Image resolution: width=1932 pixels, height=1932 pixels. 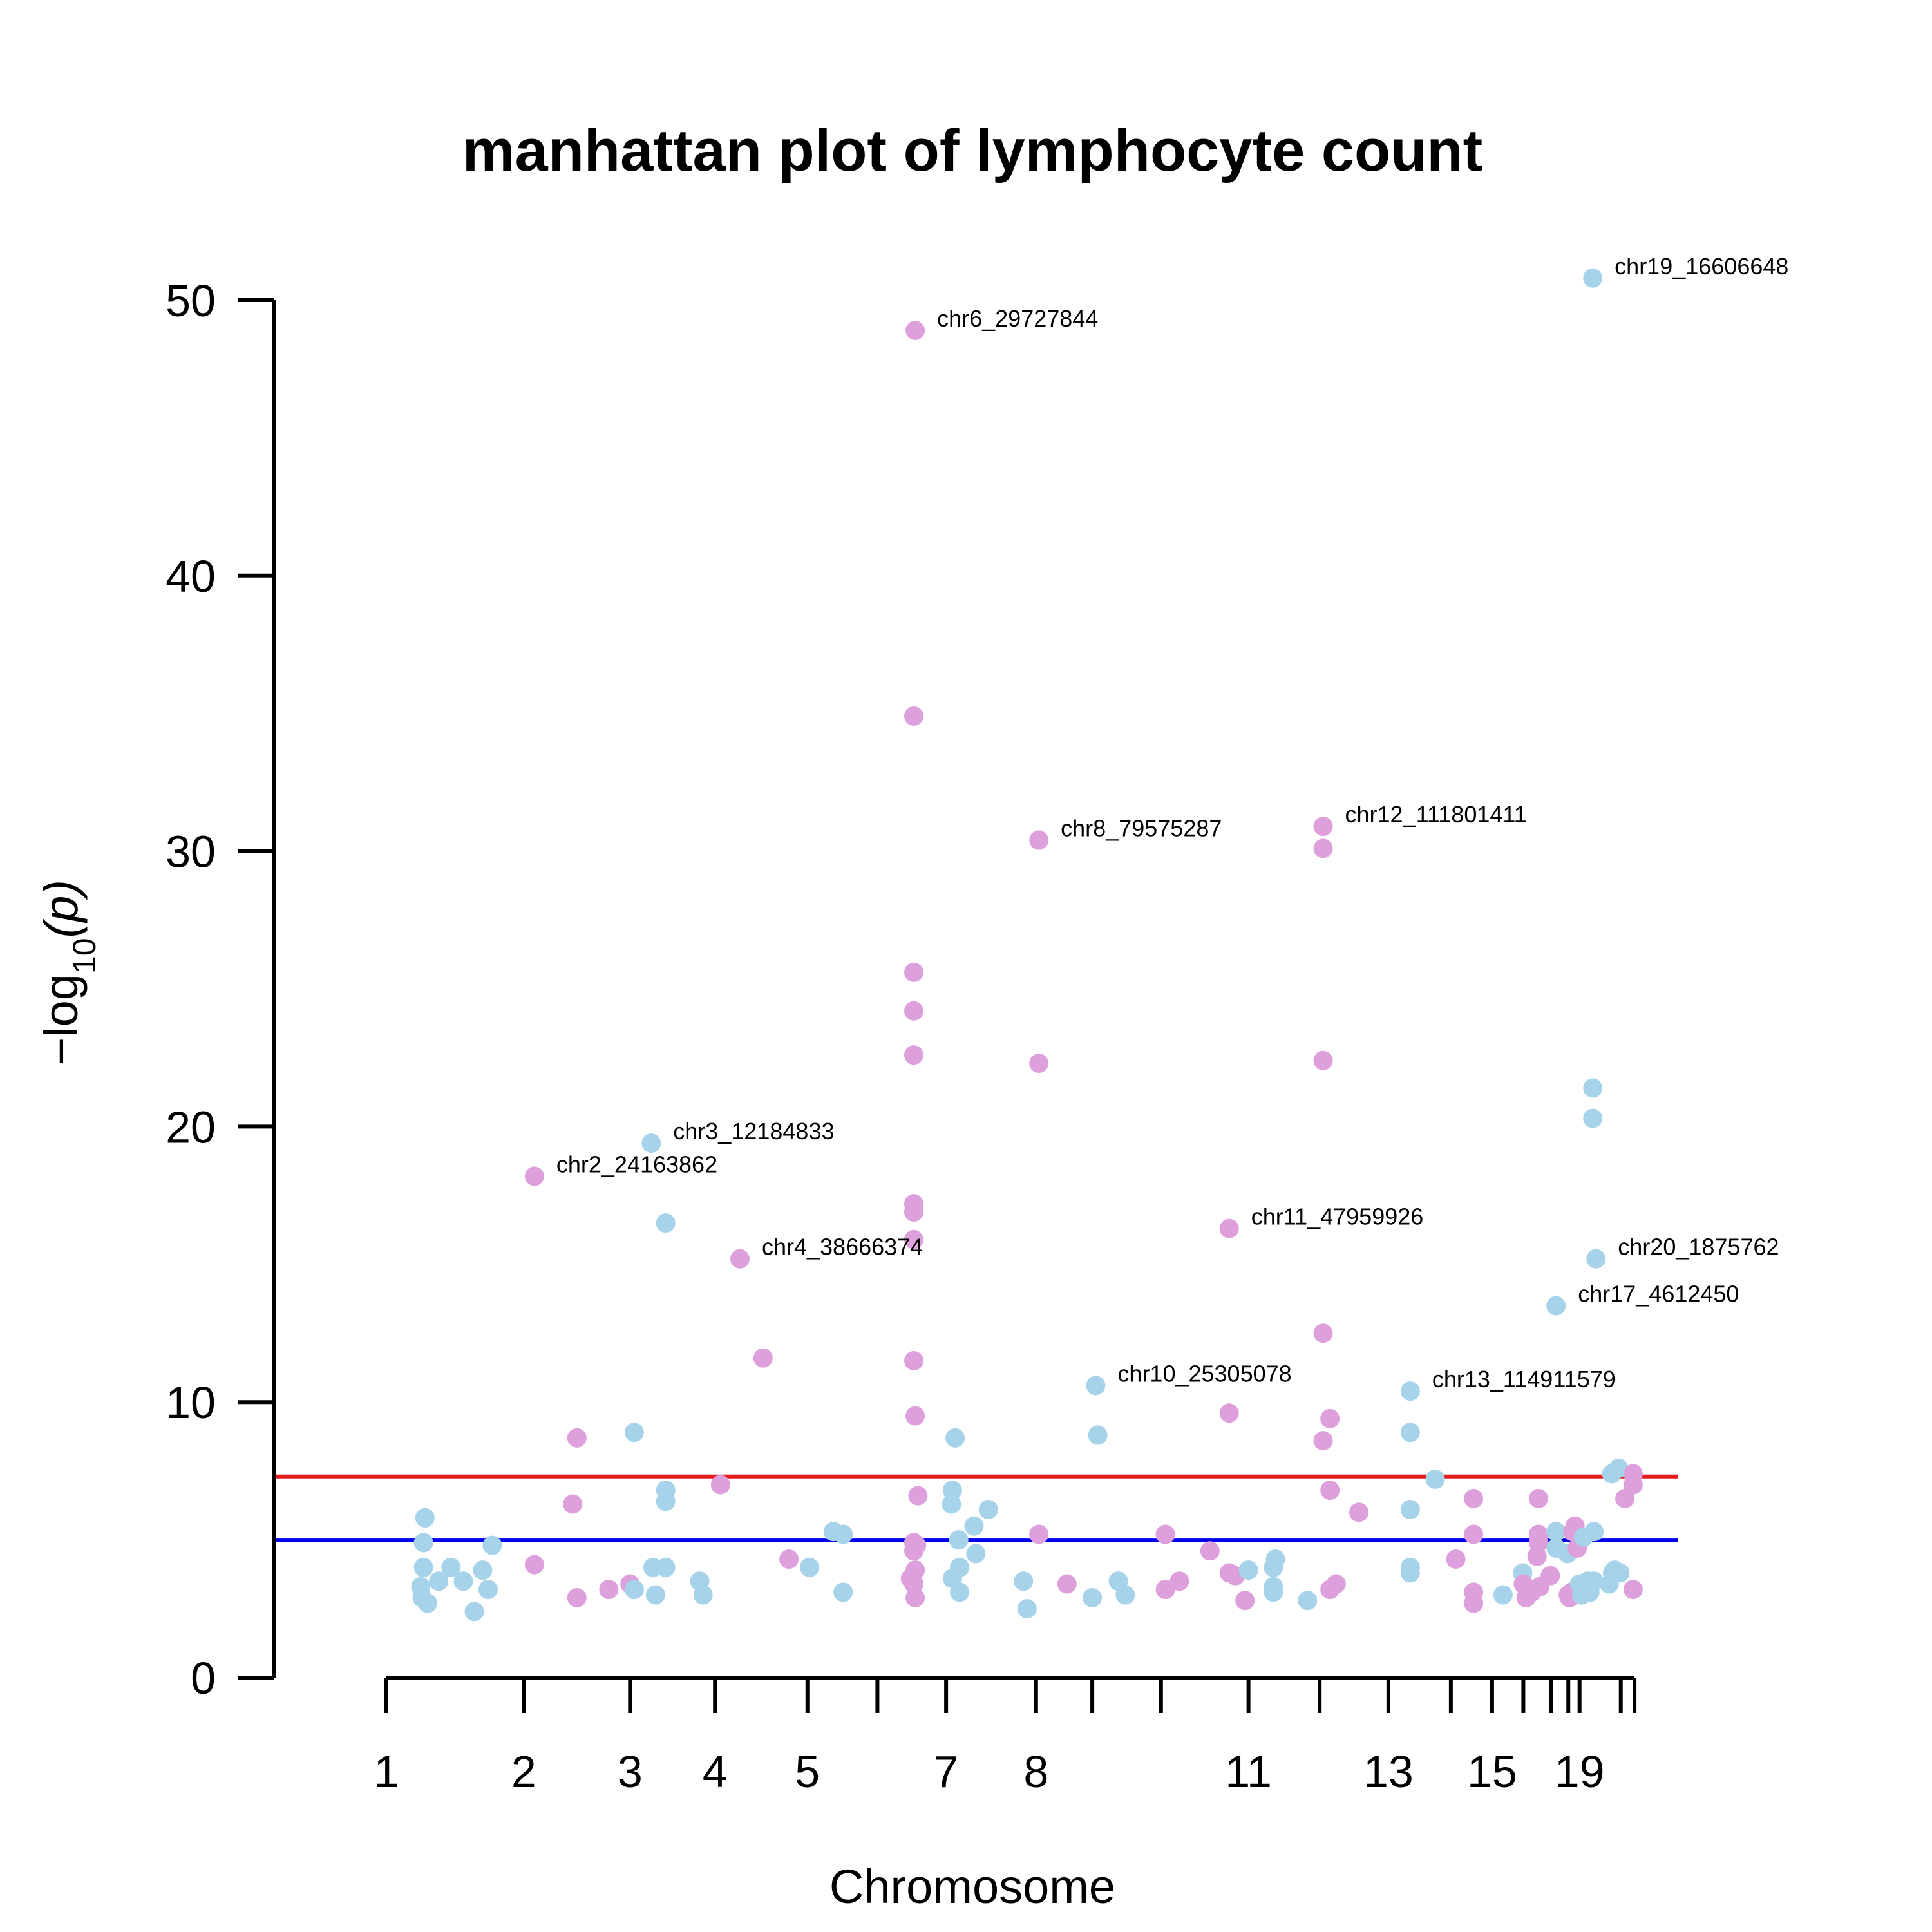 I want to click on y-tick-label: 20, so click(x=191, y=1127).